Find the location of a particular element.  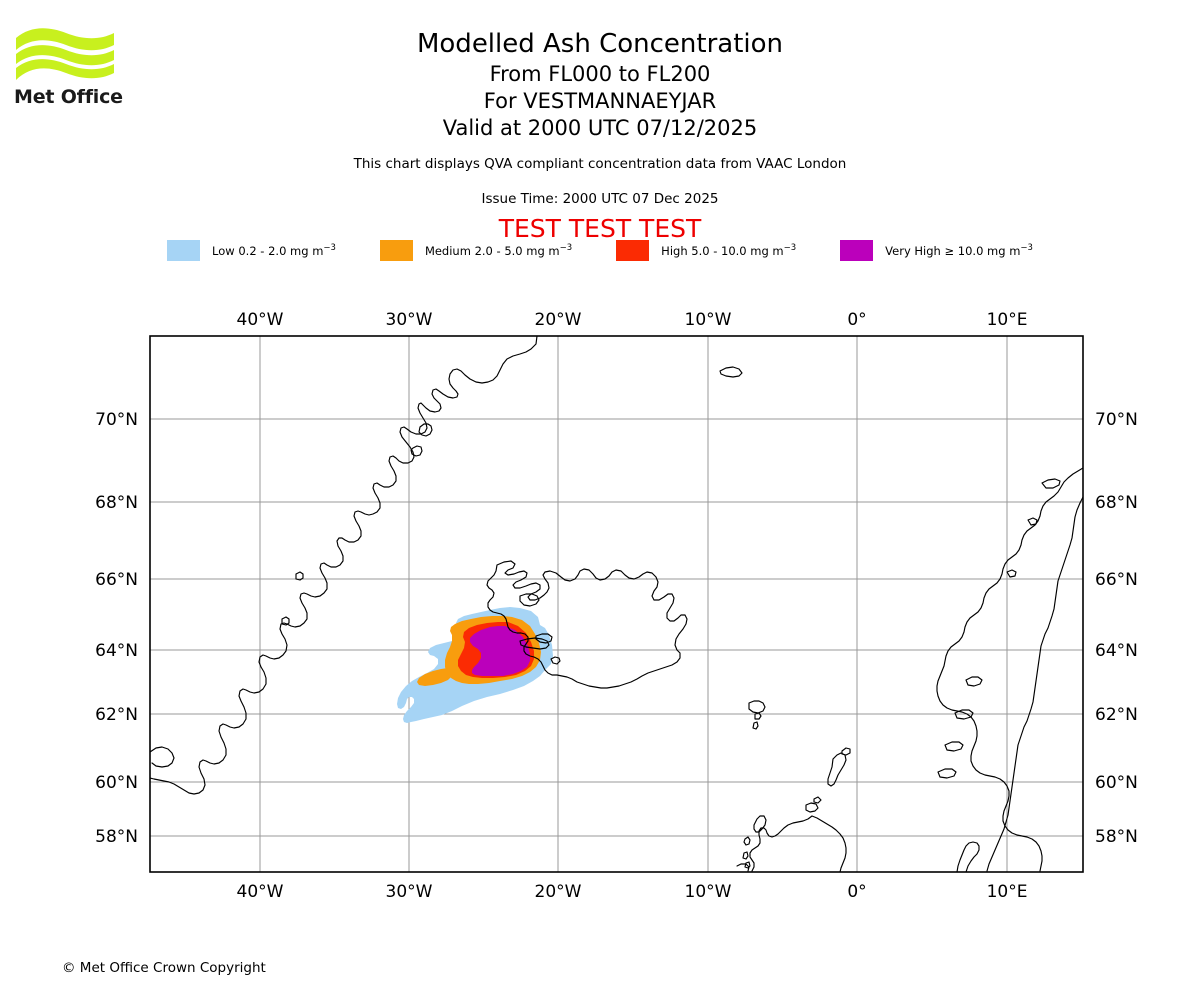

legend-label-medium: Medium 2.0 - 5.0 mg m−3 is located at coordinates (498, 250).